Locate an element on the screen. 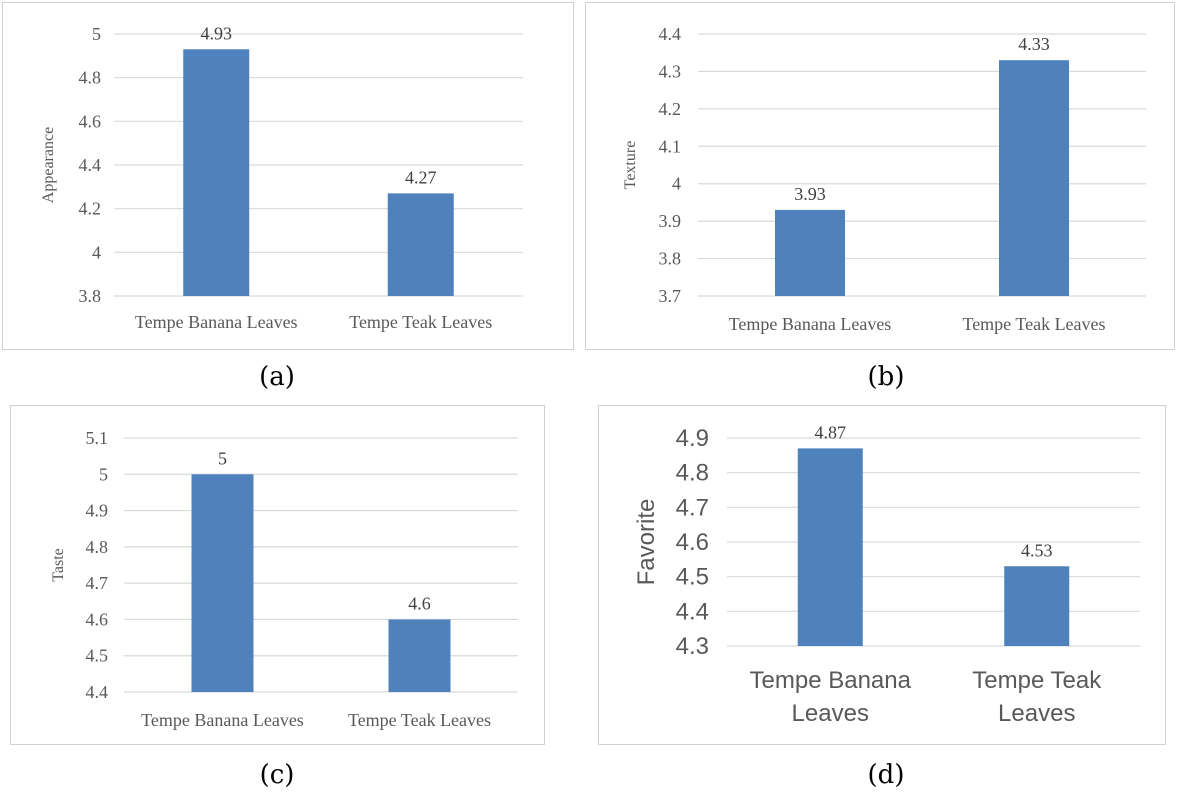 This screenshot has width=1177, height=795. caption-b: (b) is located at coordinates (886, 377).